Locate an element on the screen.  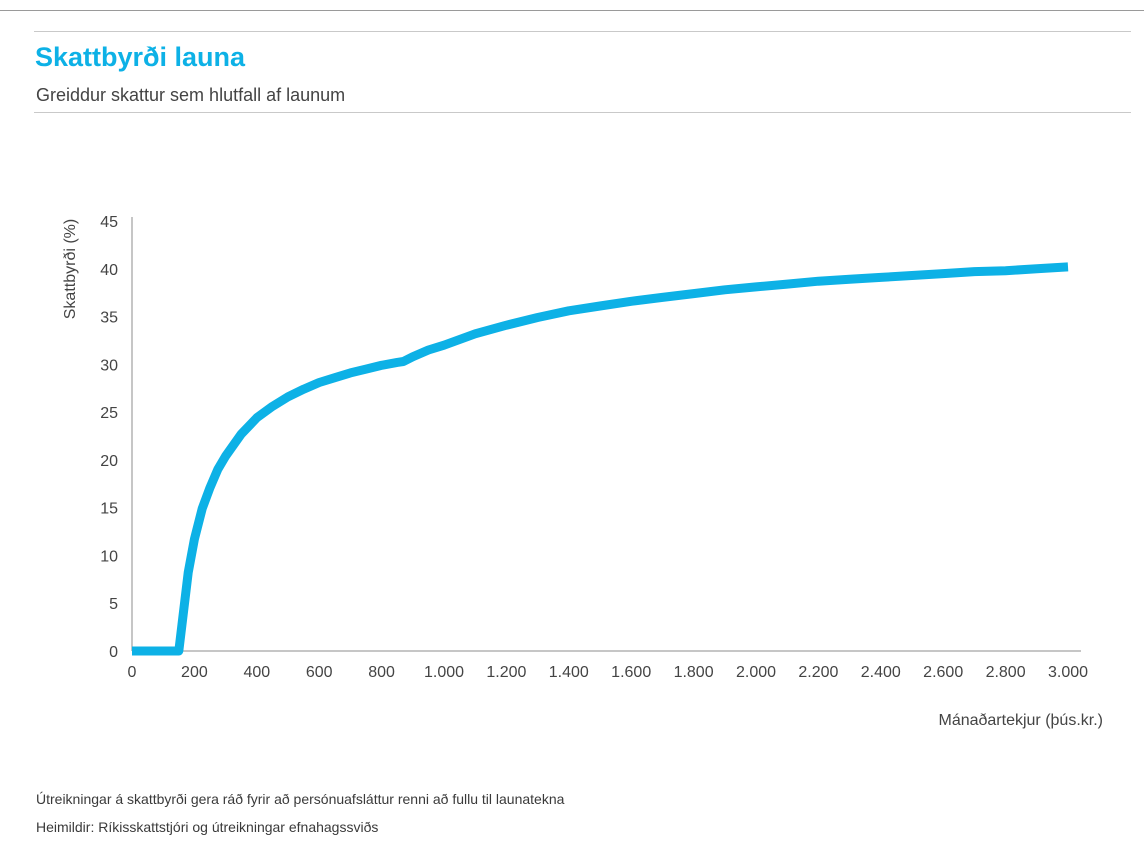
y-tick-label: 40 is located at coordinates (109, 270).